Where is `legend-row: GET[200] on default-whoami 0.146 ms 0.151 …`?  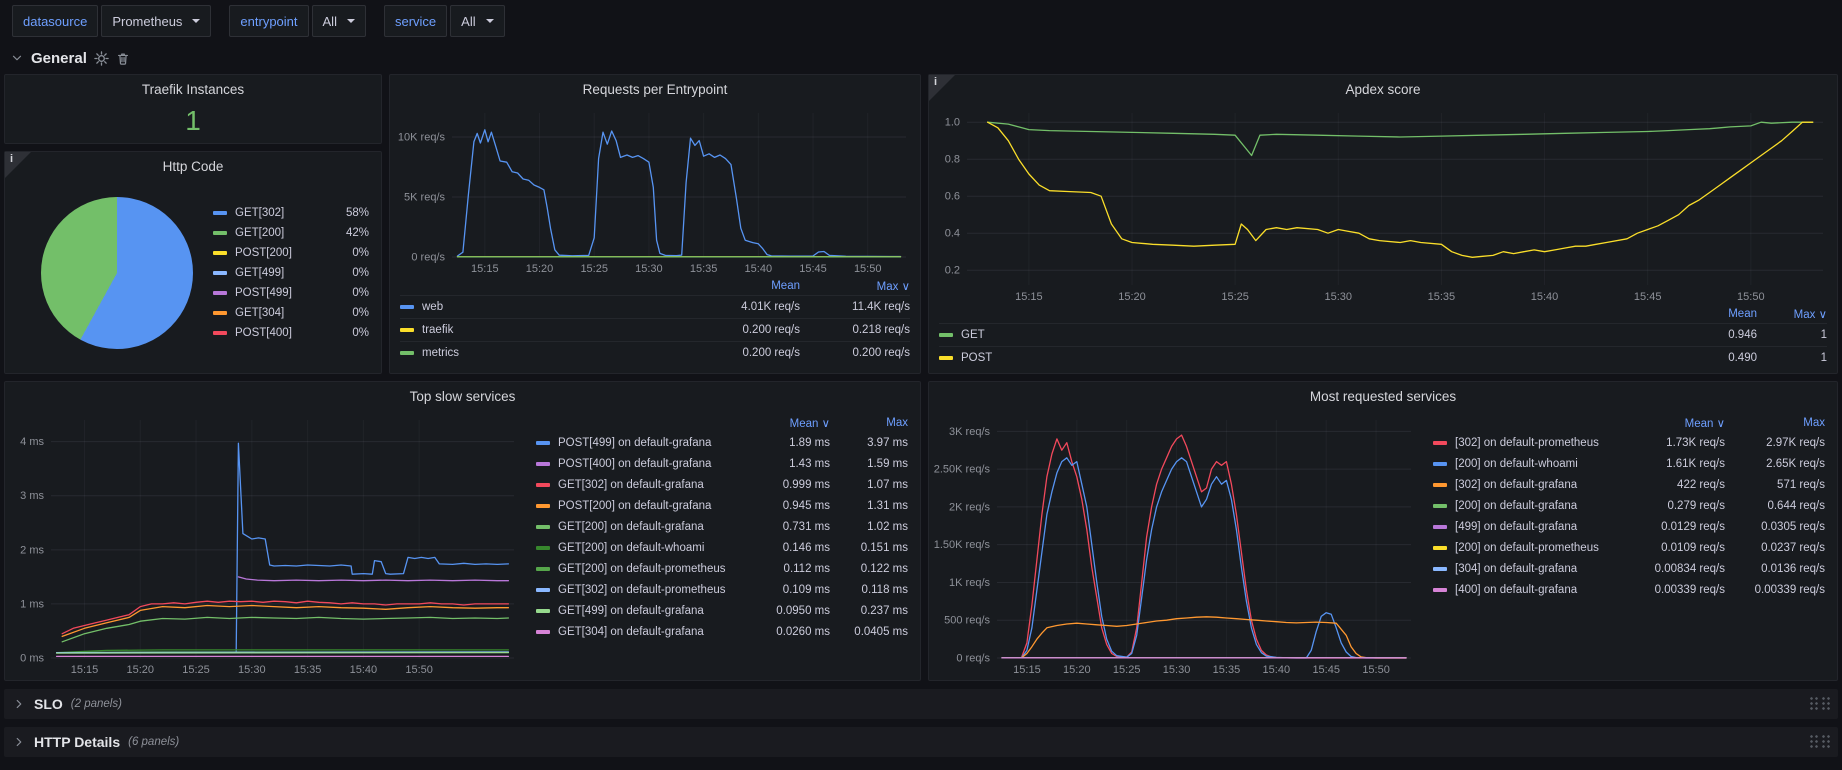
legend-row: GET[200] on default-whoami 0.146 ms 0.151 … is located at coordinates (722, 547).